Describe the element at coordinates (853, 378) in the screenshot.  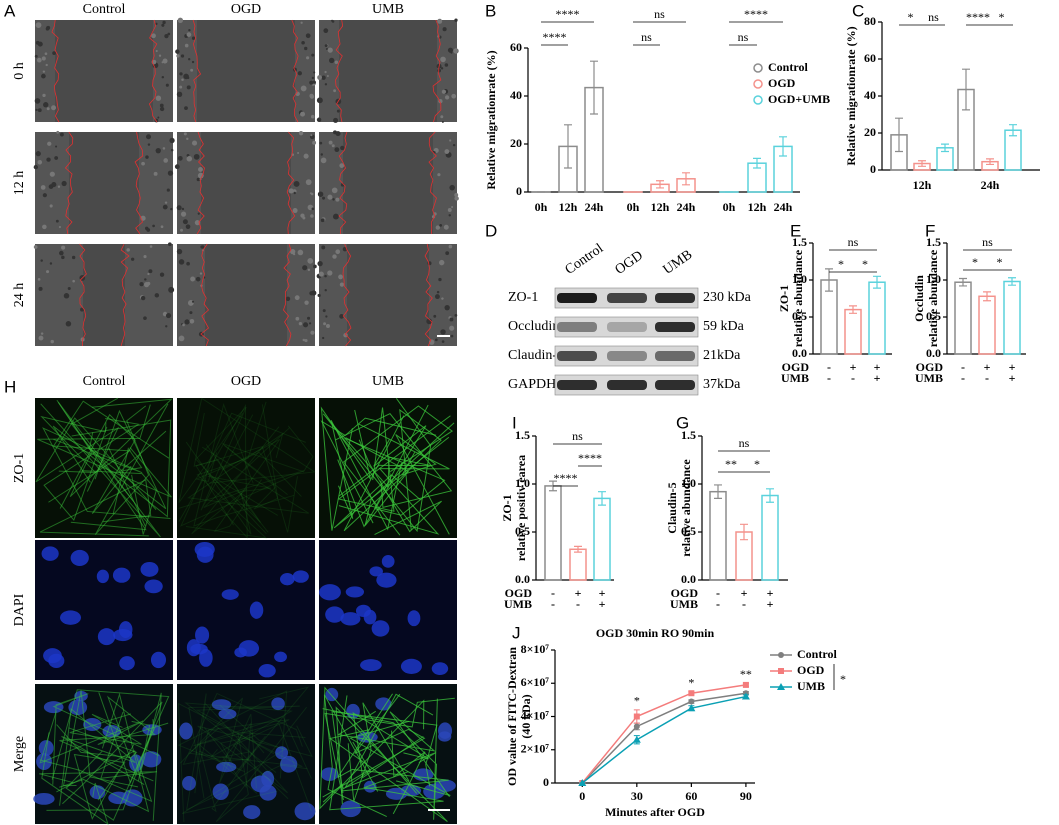
I see `condition-sign: -` at that location.